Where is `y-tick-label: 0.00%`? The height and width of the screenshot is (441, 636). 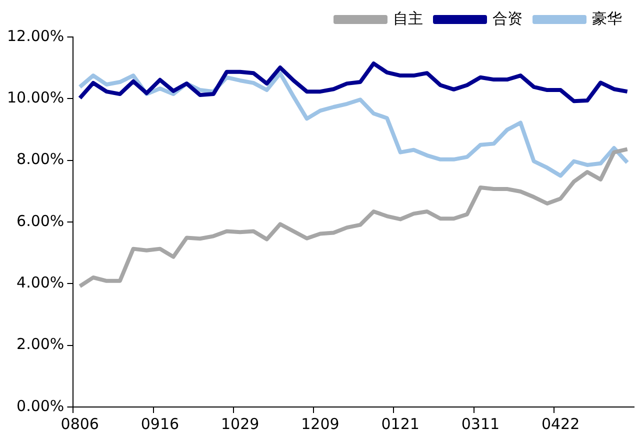
y-tick-label: 0.00% is located at coordinates (40, 405).